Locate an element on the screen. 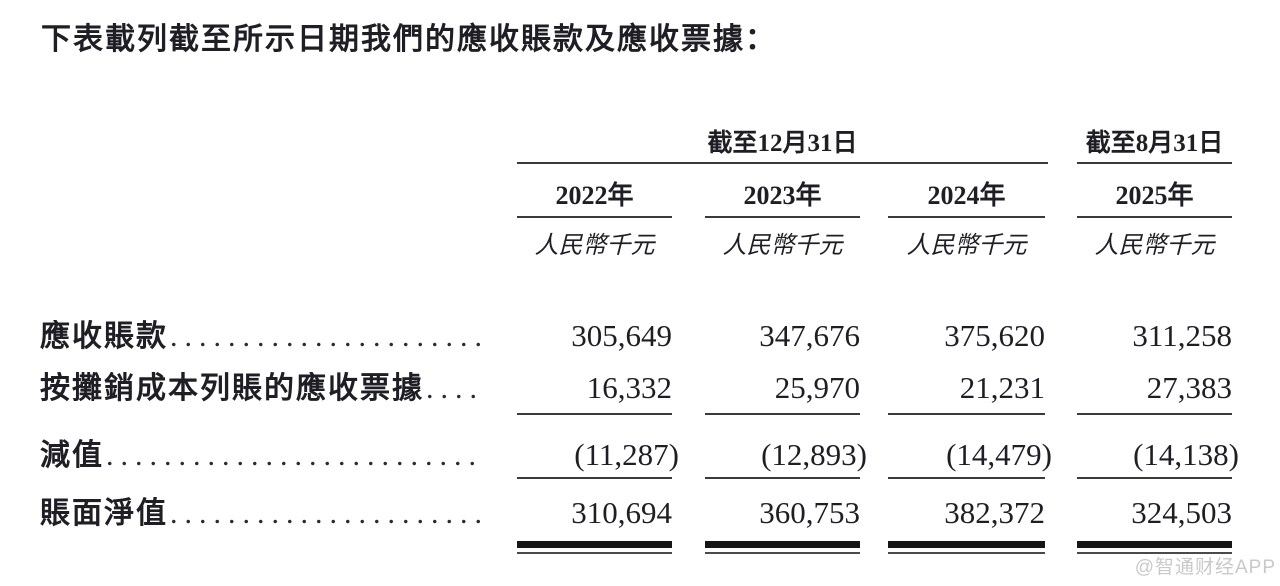 This screenshot has height=586, width=1280. year-header-2025: 2025年 is located at coordinates (1154, 195).